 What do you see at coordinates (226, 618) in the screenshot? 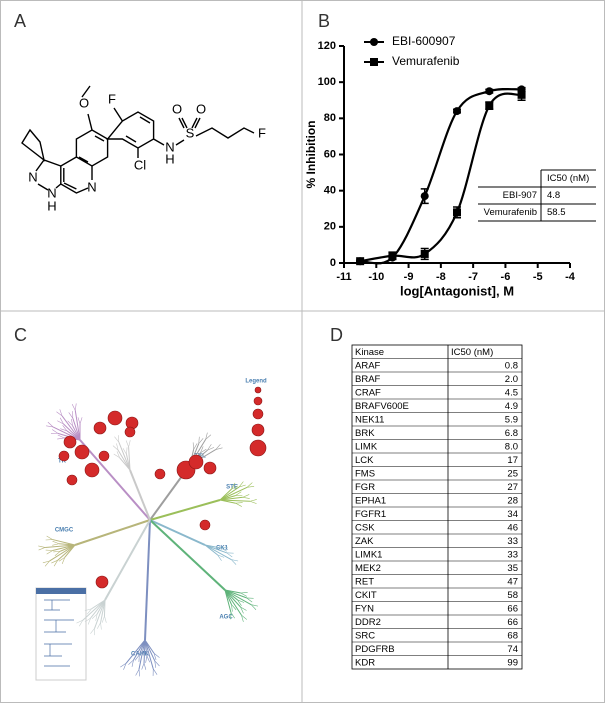
I see `group-label: AGC` at bounding box center [226, 618].